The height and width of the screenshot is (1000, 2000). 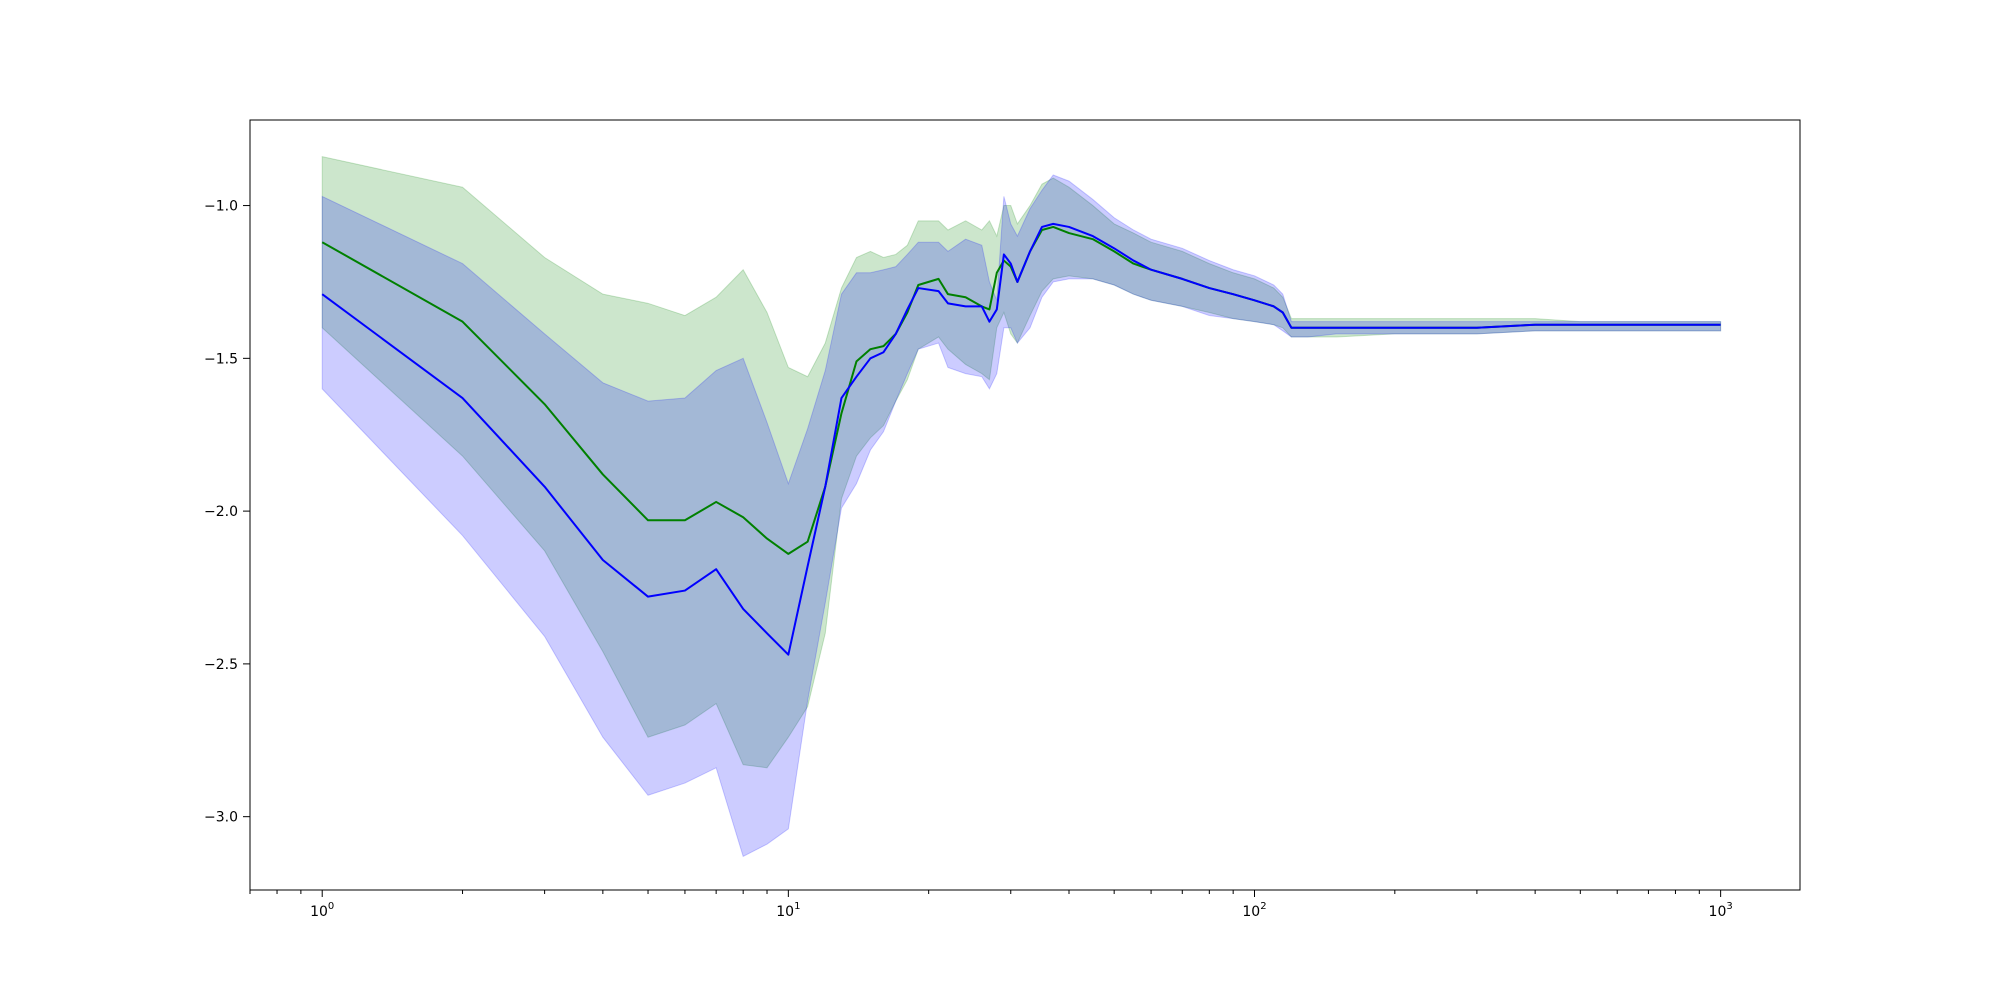 I want to click on y-tick-label: −2.5, so click(x=221, y=665).